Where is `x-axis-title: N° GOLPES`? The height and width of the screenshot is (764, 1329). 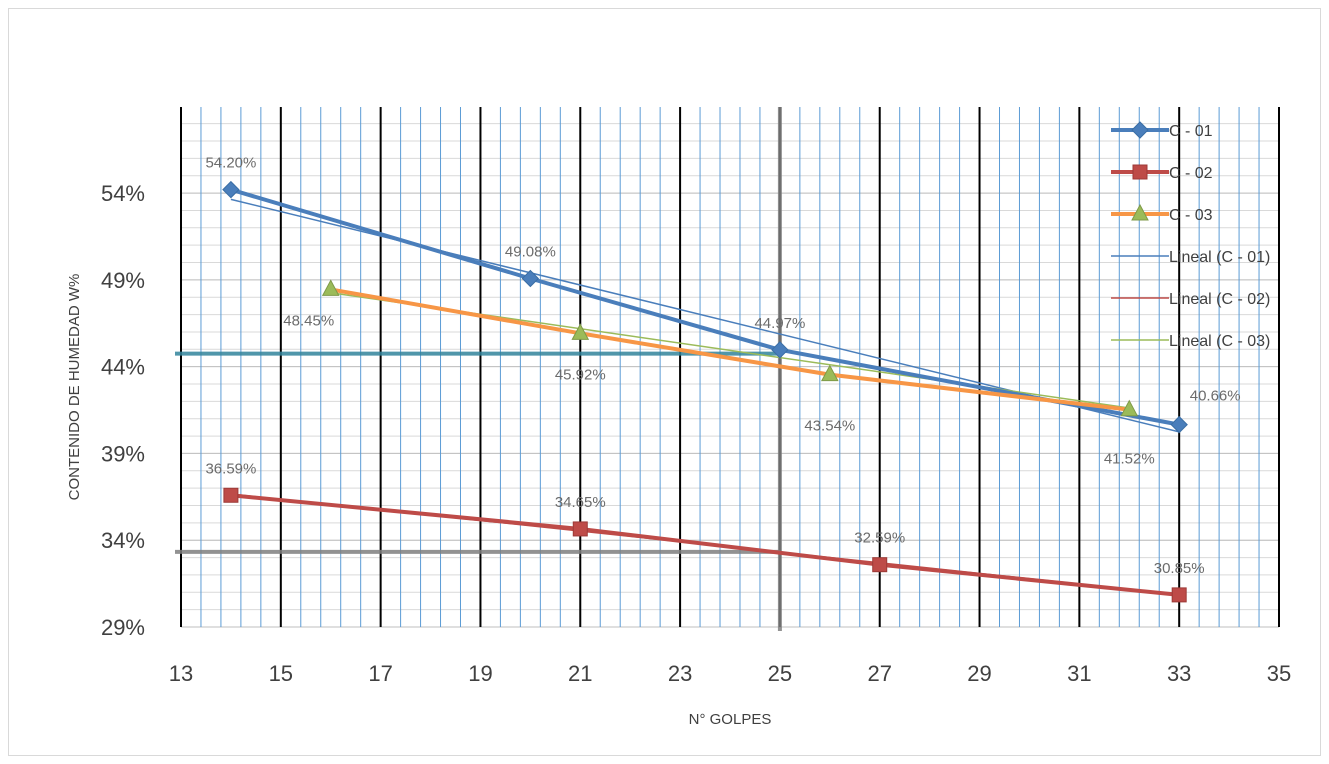
x-axis-title: N° GOLPES is located at coordinates (730, 719).